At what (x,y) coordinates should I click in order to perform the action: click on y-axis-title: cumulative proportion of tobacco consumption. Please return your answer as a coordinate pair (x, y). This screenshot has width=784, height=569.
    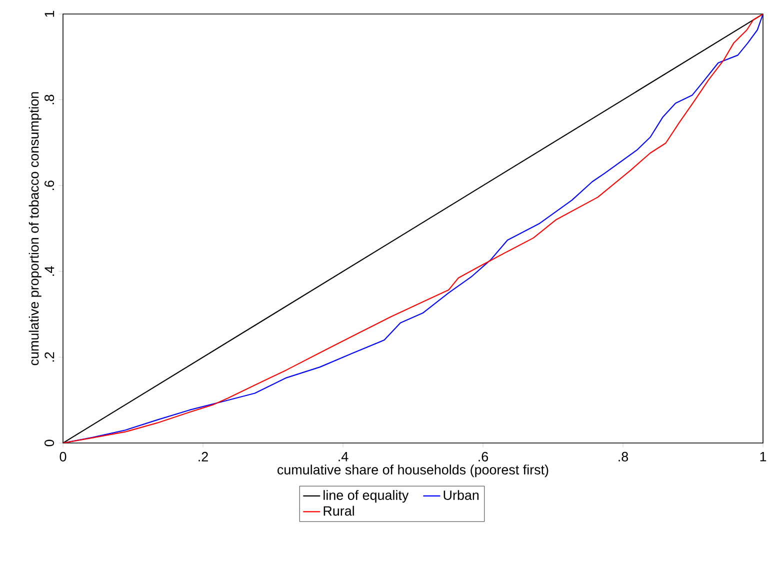
    Looking at the image, I should click on (35, 229).